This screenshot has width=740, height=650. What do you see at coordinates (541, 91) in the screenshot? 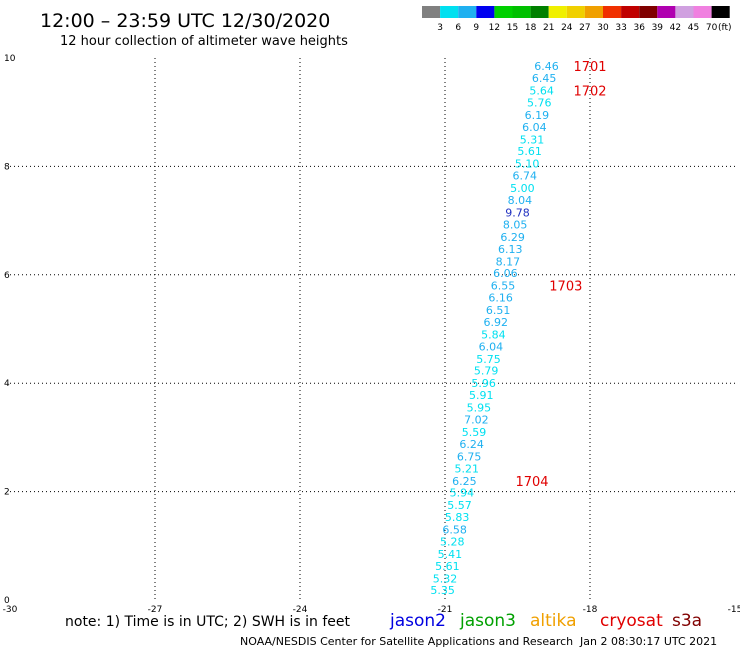
I see `wave-height-point: 5.64` at bounding box center [541, 91].